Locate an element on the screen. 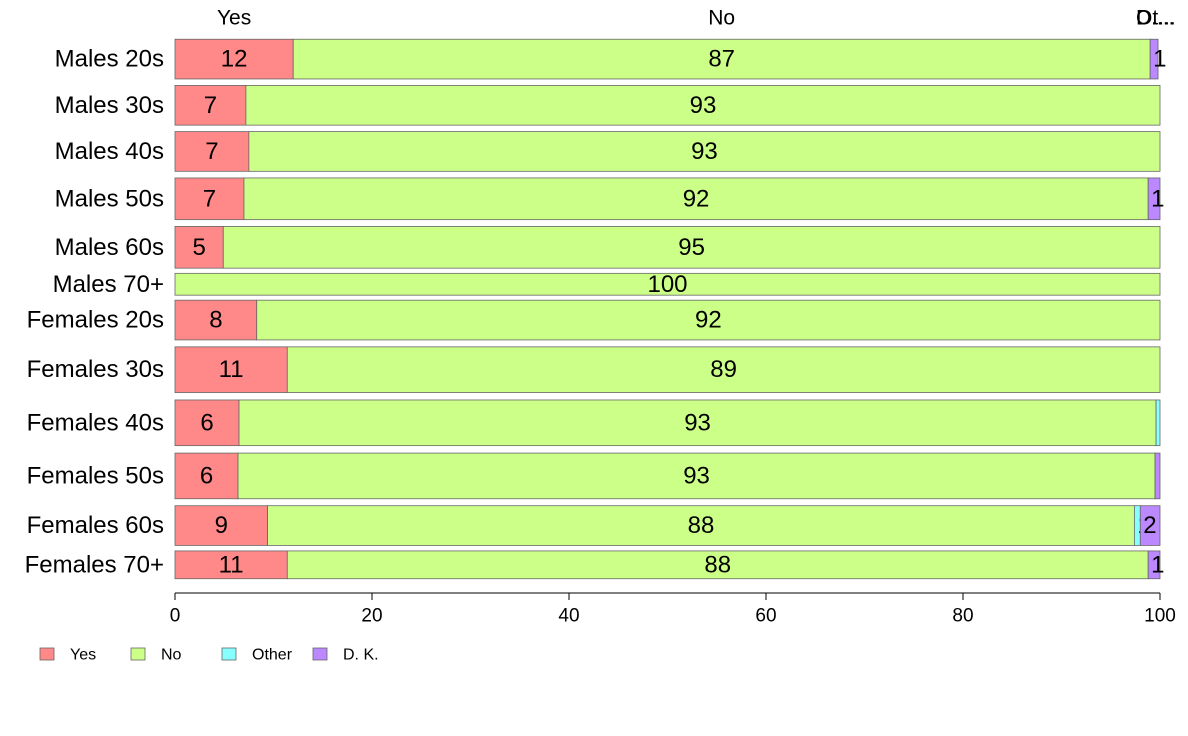 This screenshot has height=736, width=1188. bar-yes-females-40s is located at coordinates (207, 423).